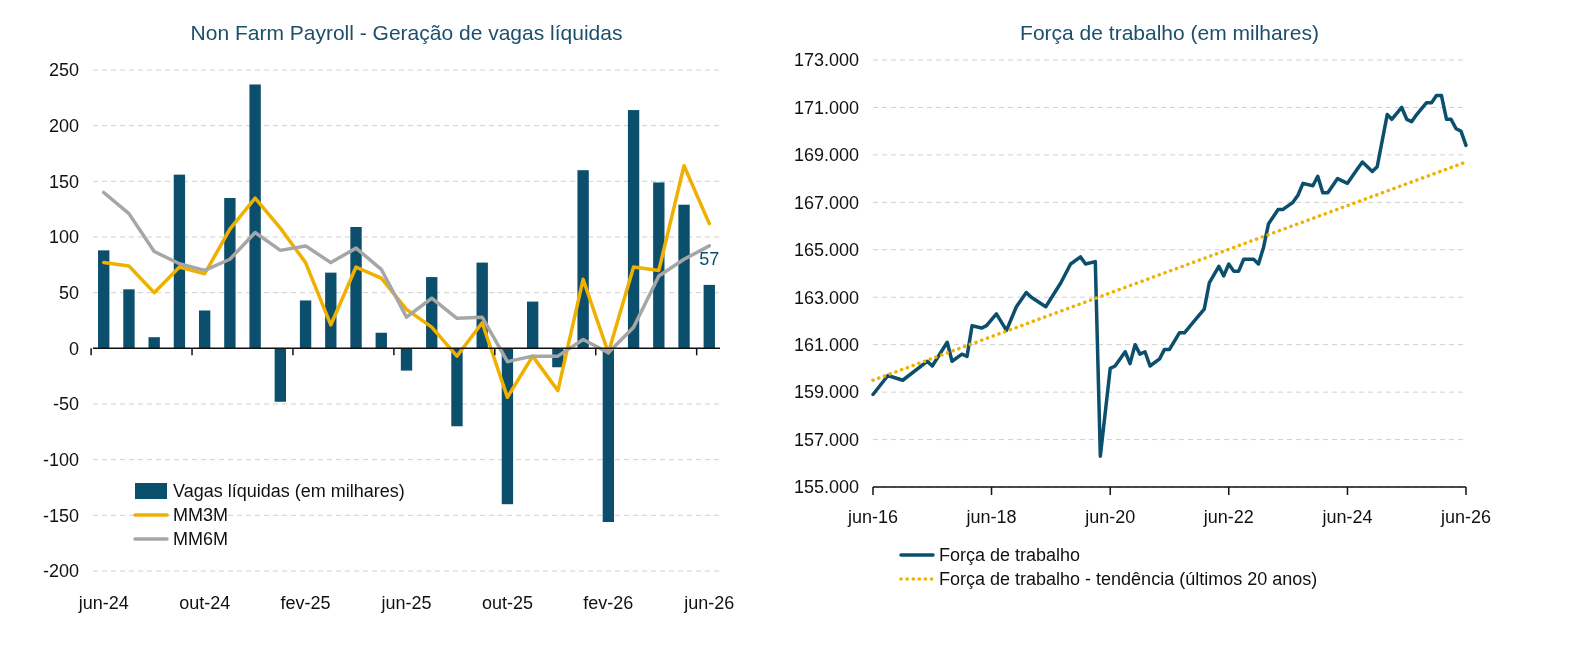 Image resolution: width=1576 pixels, height=651 pixels. Describe the element at coordinates (63, 181) in the screenshot. I see `y-tick-label: 150` at that location.